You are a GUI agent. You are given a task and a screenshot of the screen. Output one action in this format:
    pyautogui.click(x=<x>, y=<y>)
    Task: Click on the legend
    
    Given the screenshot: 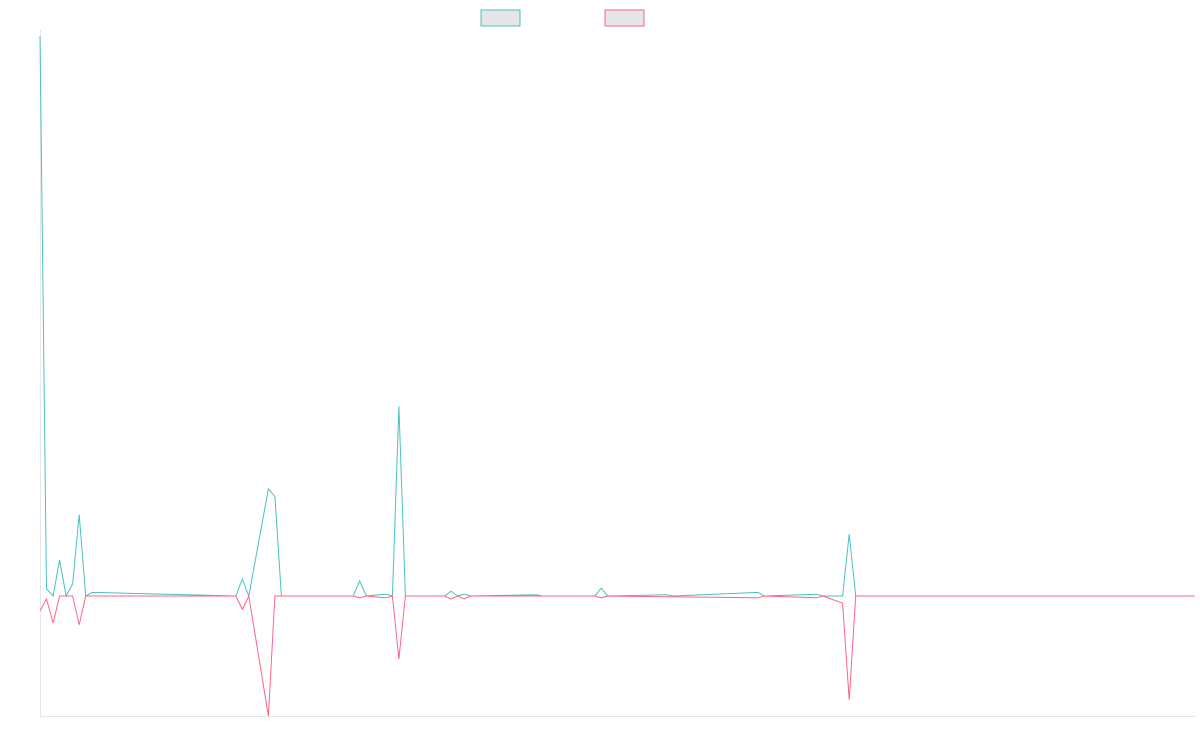 What is the action you would take?
    pyautogui.click(x=562, y=18)
    